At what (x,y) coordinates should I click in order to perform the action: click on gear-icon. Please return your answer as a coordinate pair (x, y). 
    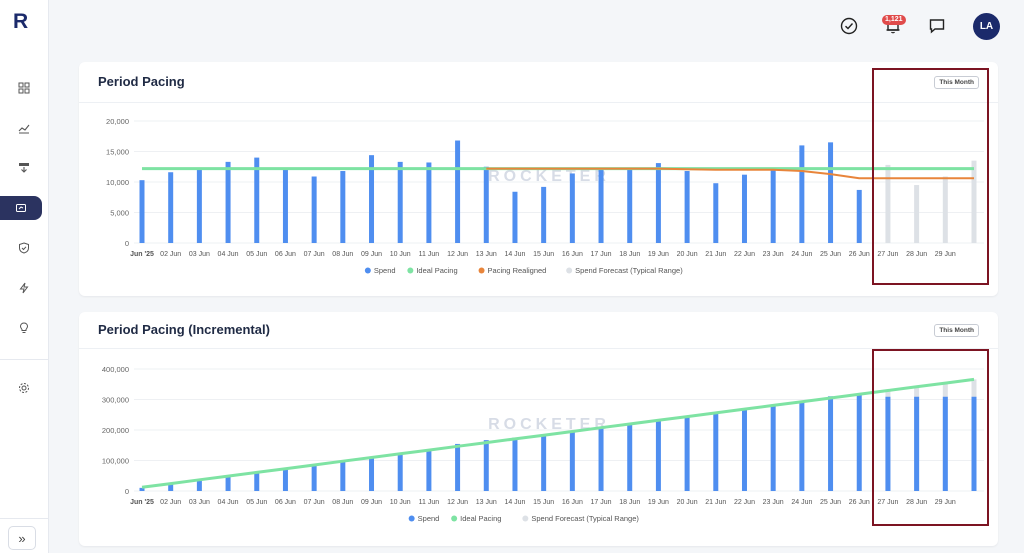
    Looking at the image, I should click on (24, 388).